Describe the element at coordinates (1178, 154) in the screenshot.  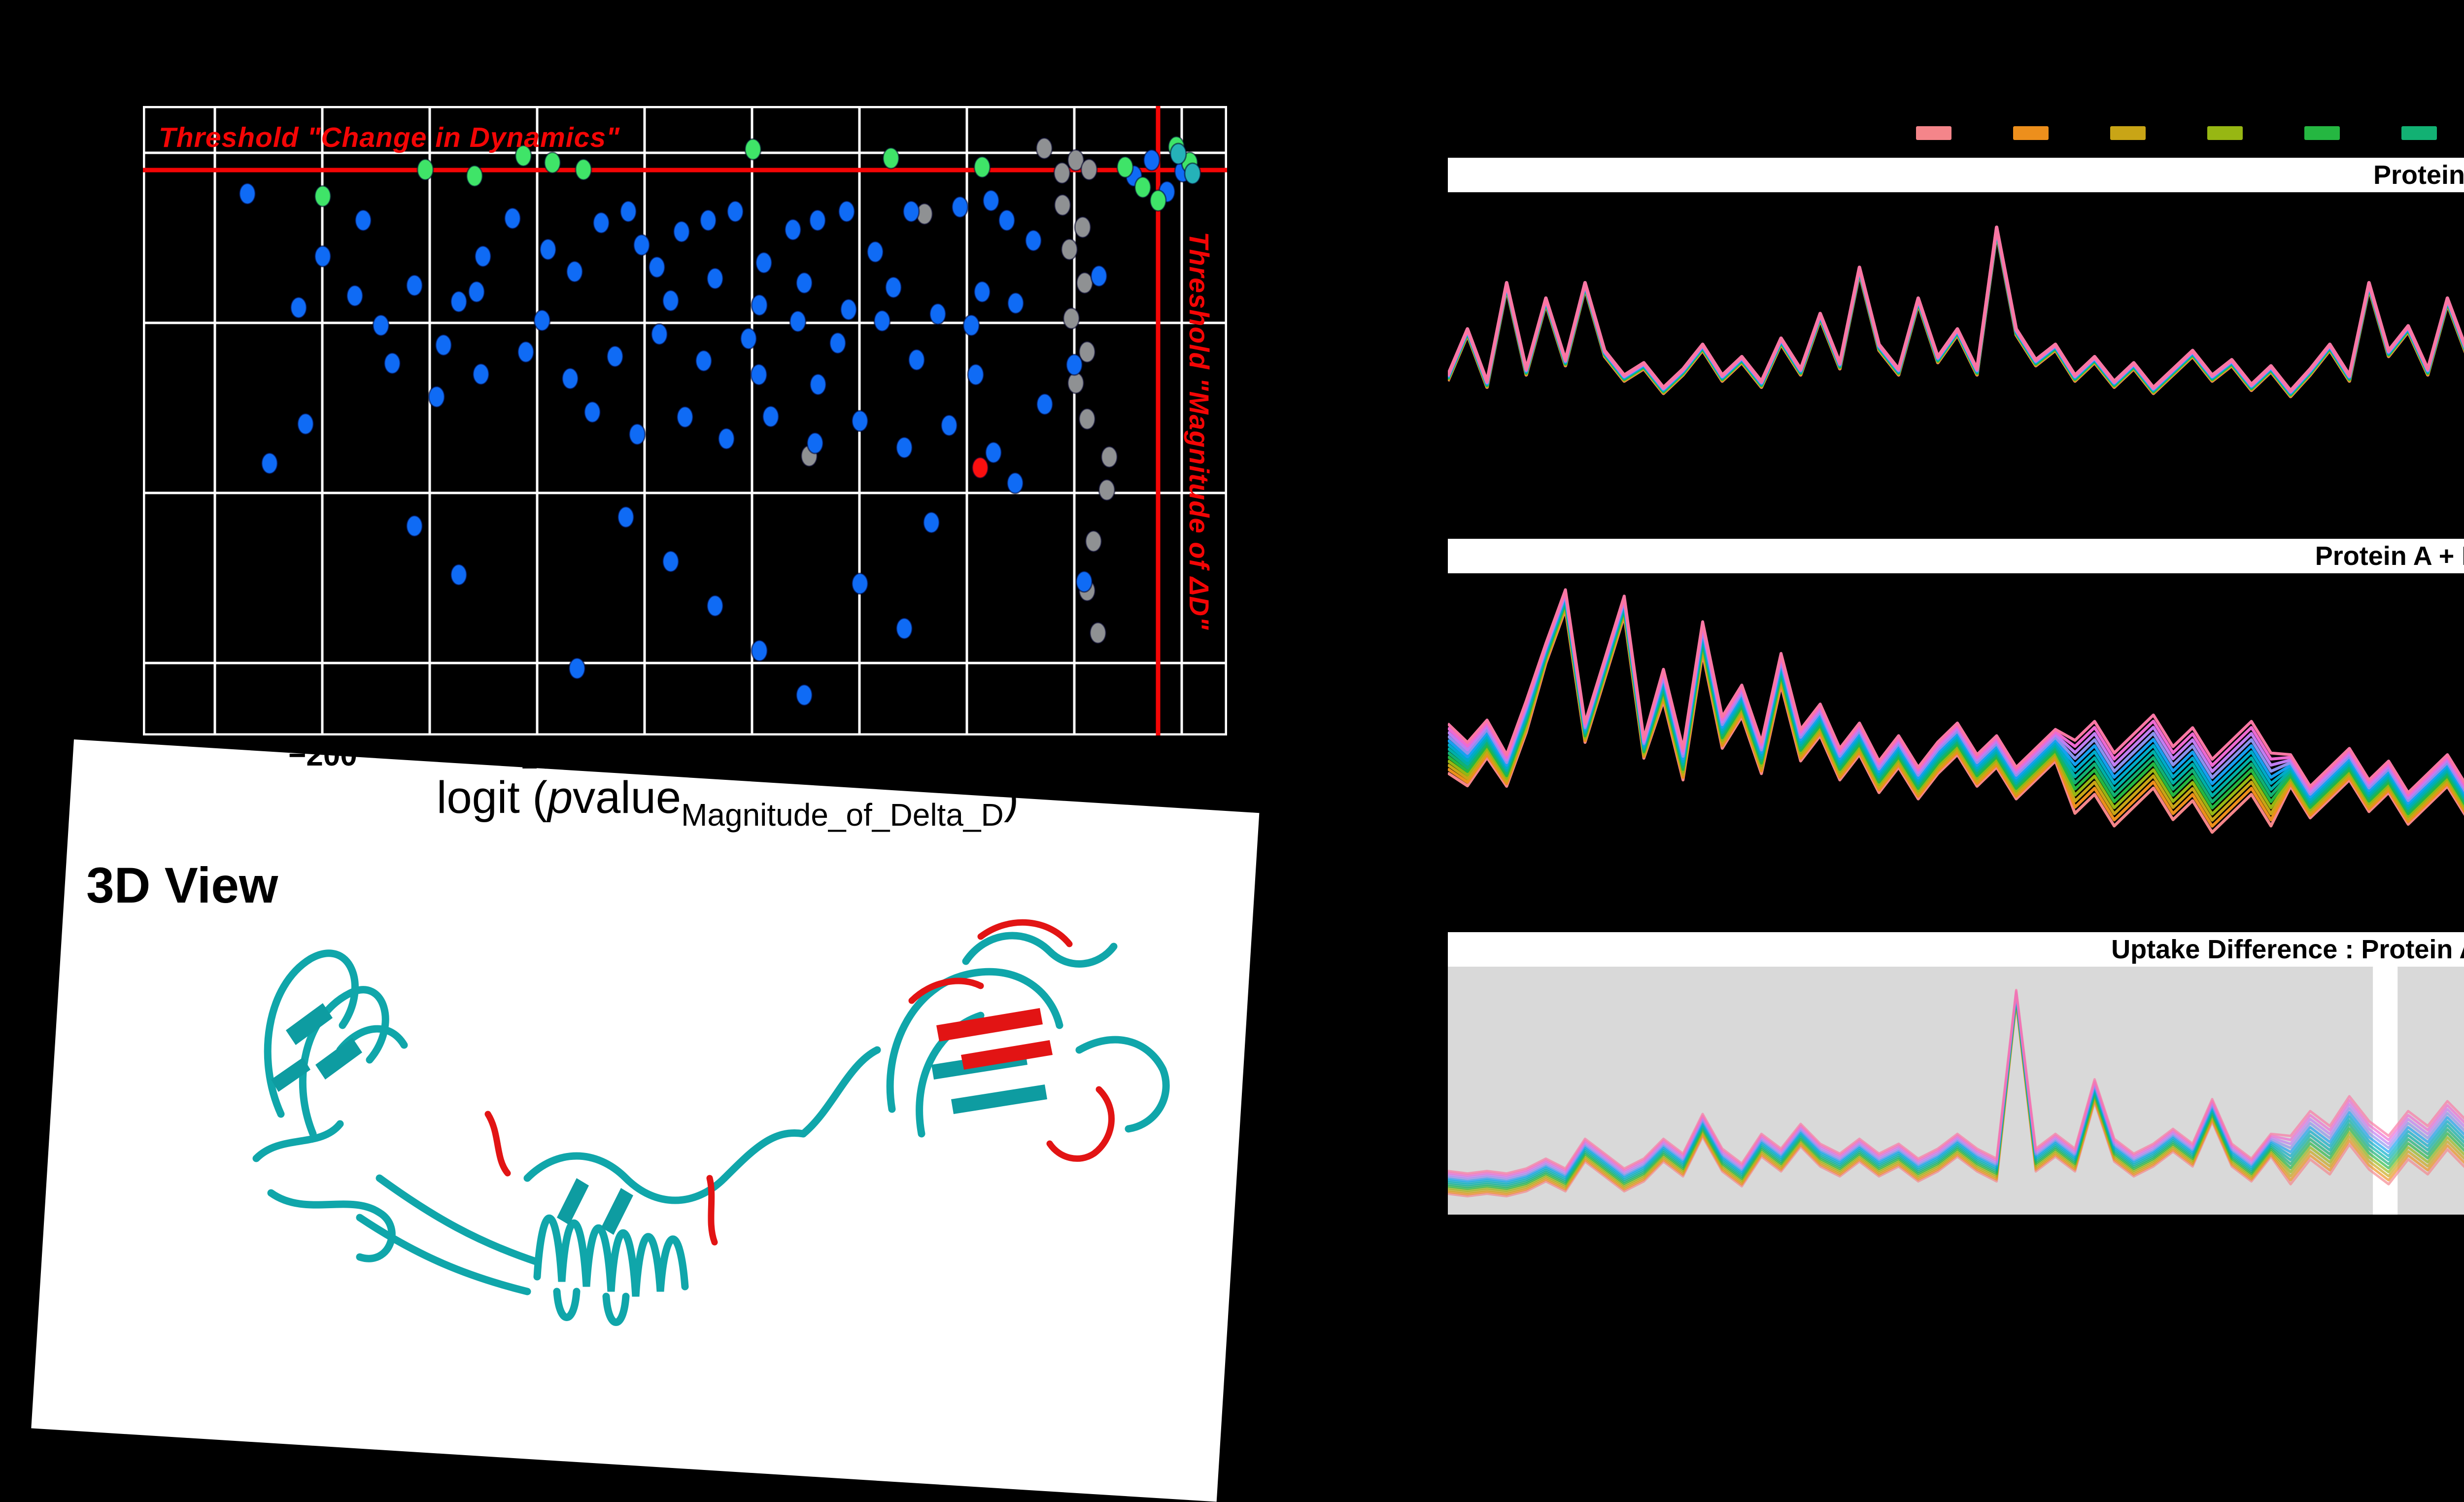
I see `scatter-point-teal` at that location.